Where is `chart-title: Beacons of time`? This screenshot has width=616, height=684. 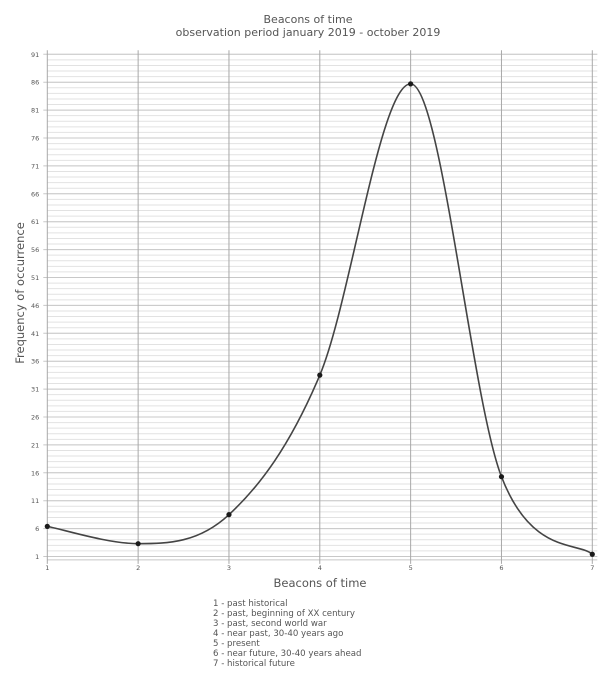 chart-title: Beacons of time is located at coordinates (308, 19).